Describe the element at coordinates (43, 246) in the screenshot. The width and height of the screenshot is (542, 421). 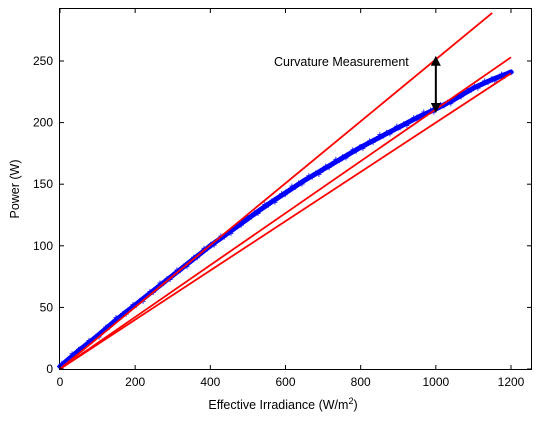
I see `y-tick-label: 100` at that location.